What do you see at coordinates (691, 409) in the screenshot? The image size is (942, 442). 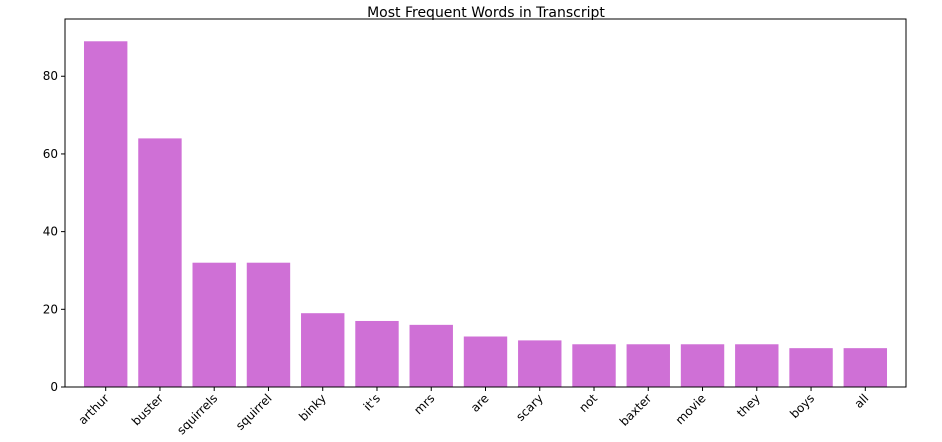 I see `x-tick-label: movie` at bounding box center [691, 409].